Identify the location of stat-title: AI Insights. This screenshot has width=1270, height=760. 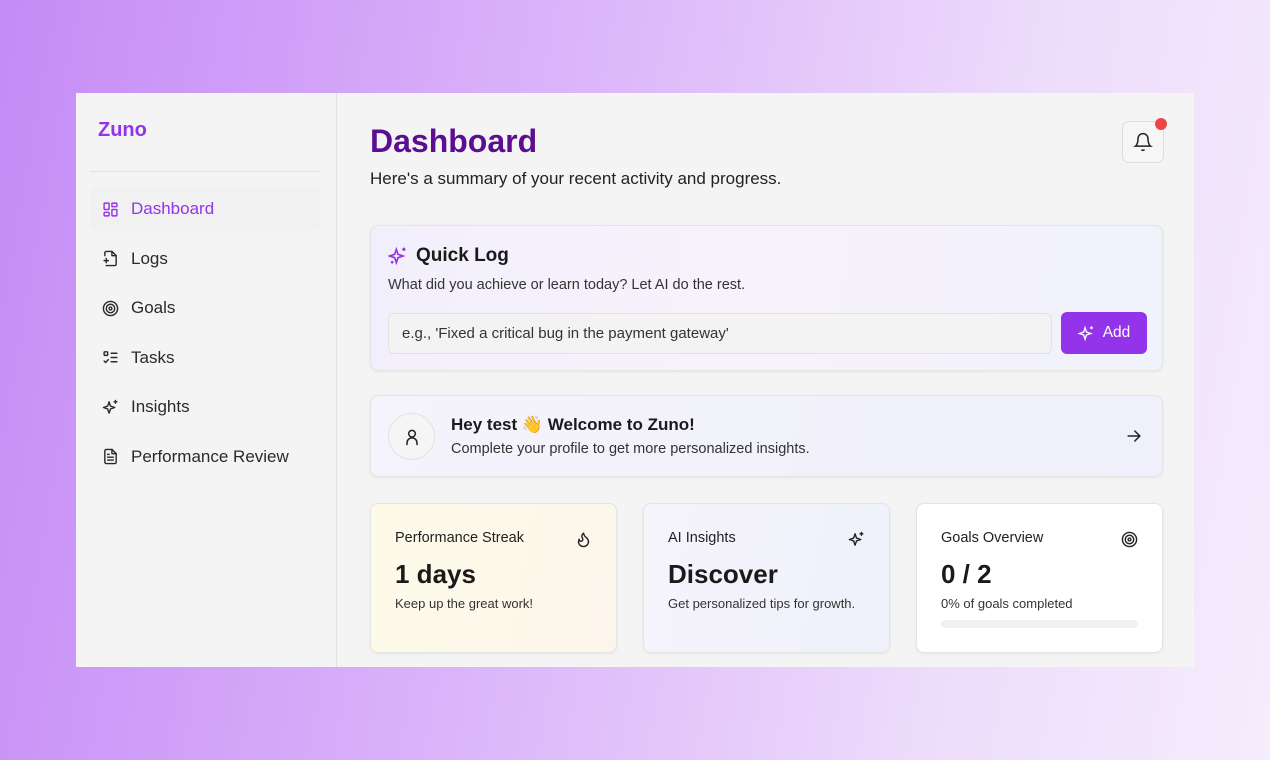
(702, 538).